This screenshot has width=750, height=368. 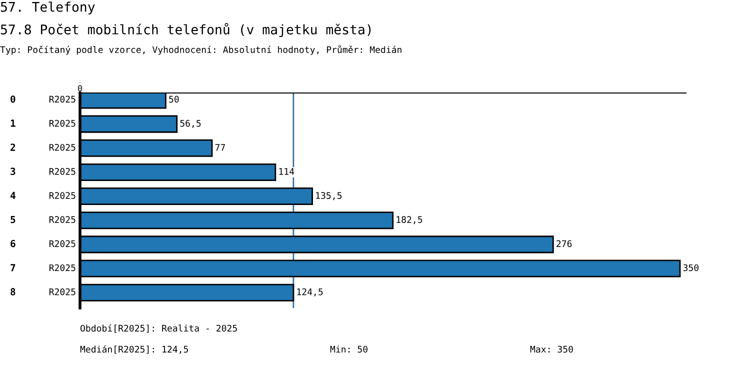 I want to click on data-label: 56,5, so click(x=190, y=124).